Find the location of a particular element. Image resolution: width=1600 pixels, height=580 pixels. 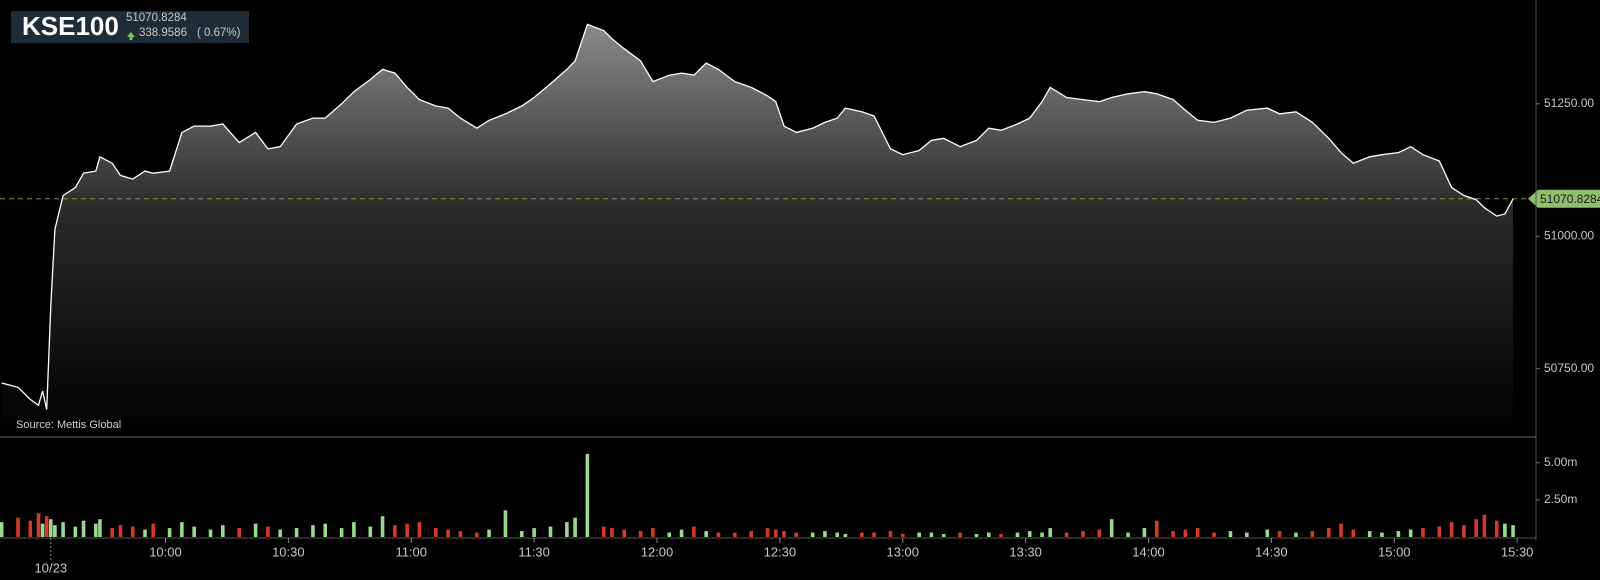

index-change: 338.9586 is located at coordinates (163, 33).